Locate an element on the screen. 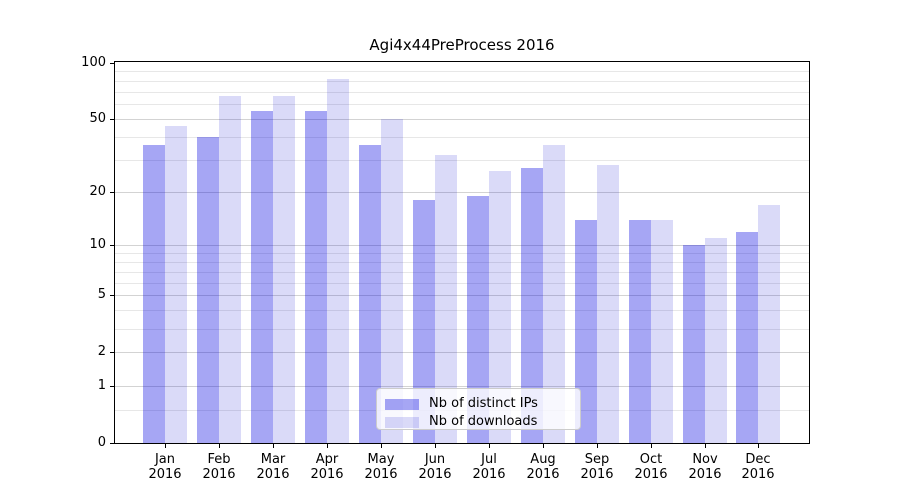 This screenshot has width=900, height=500. y-tick-label-50: 50 is located at coordinates (97, 118).